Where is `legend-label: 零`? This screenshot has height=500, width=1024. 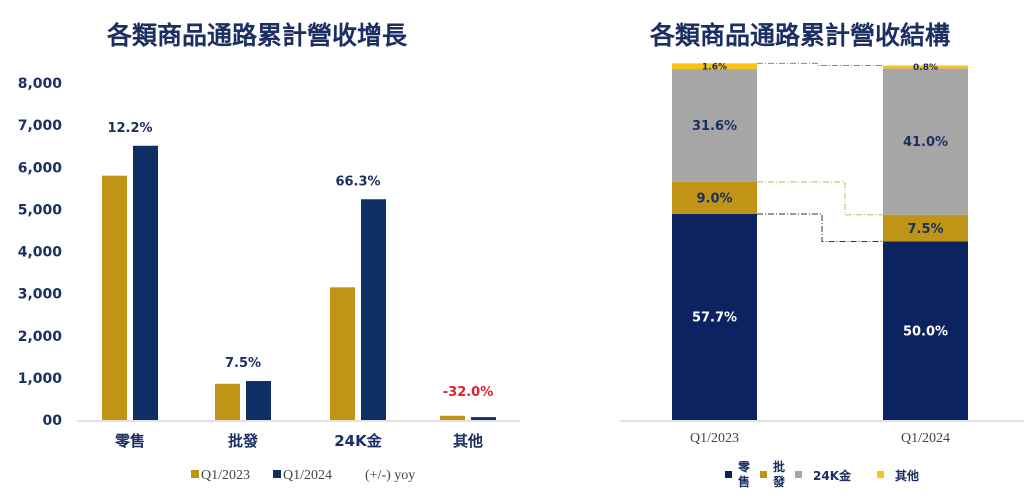 legend-label: 零 is located at coordinates (744, 467).